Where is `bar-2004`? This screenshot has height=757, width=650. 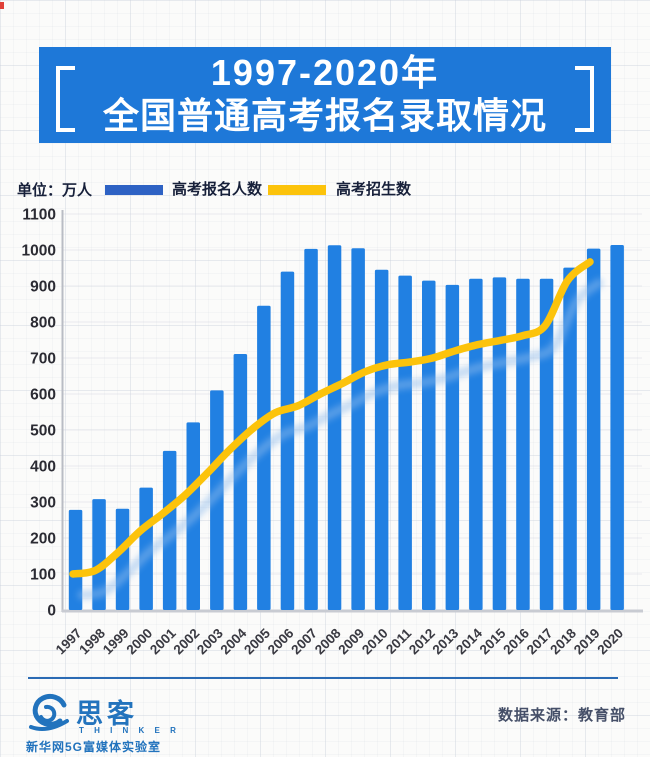 bar-2004 is located at coordinates (240, 482).